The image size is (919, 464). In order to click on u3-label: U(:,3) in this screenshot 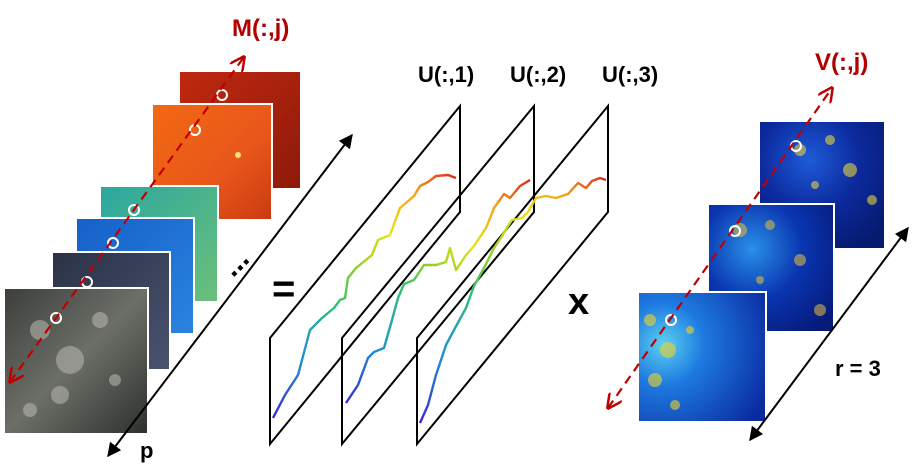, I will do `click(630, 74)`.